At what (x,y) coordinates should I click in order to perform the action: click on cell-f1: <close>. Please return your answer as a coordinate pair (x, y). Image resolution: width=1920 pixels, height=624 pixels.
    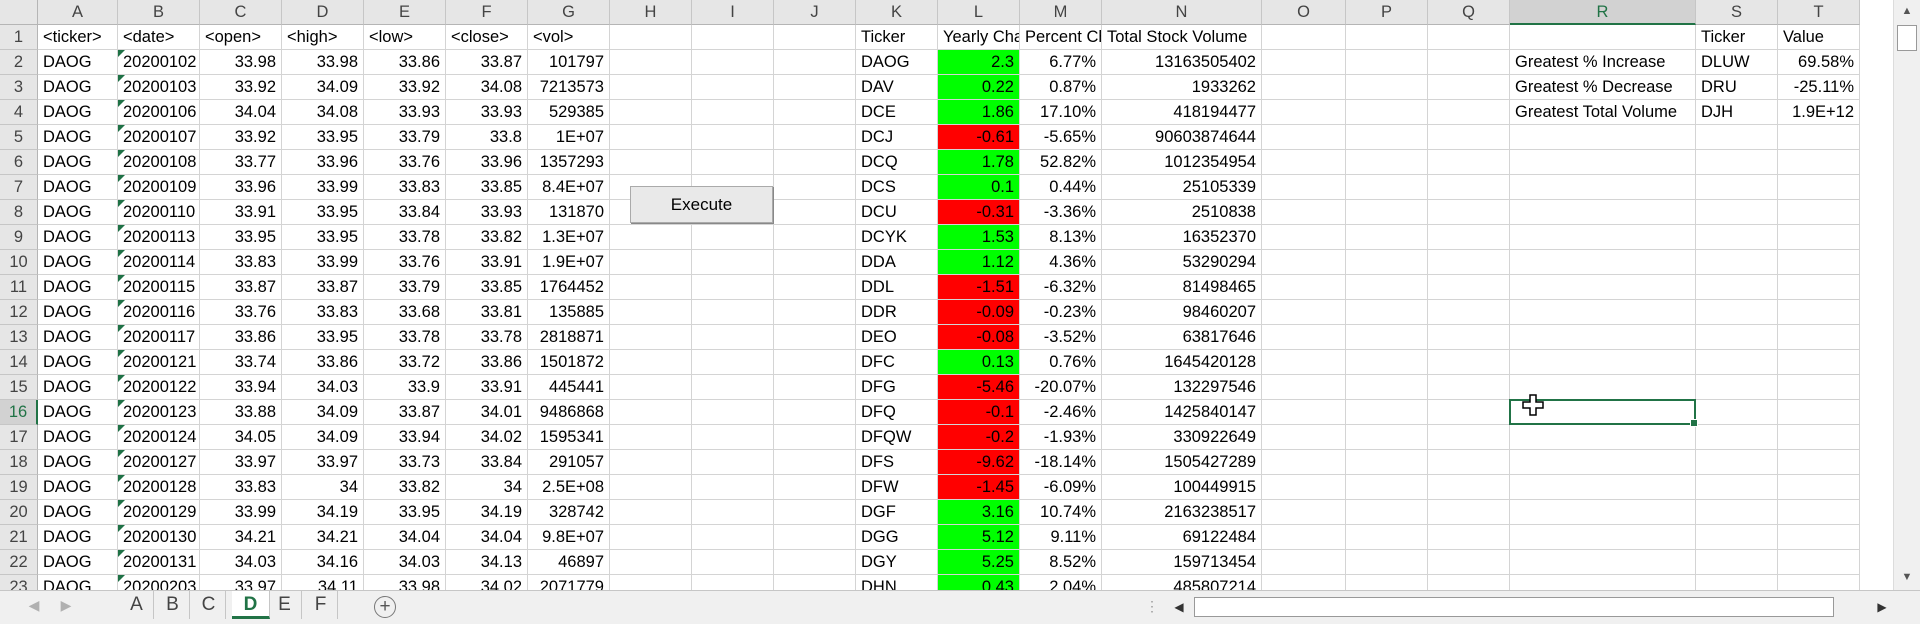
    Looking at the image, I should click on (487, 37).